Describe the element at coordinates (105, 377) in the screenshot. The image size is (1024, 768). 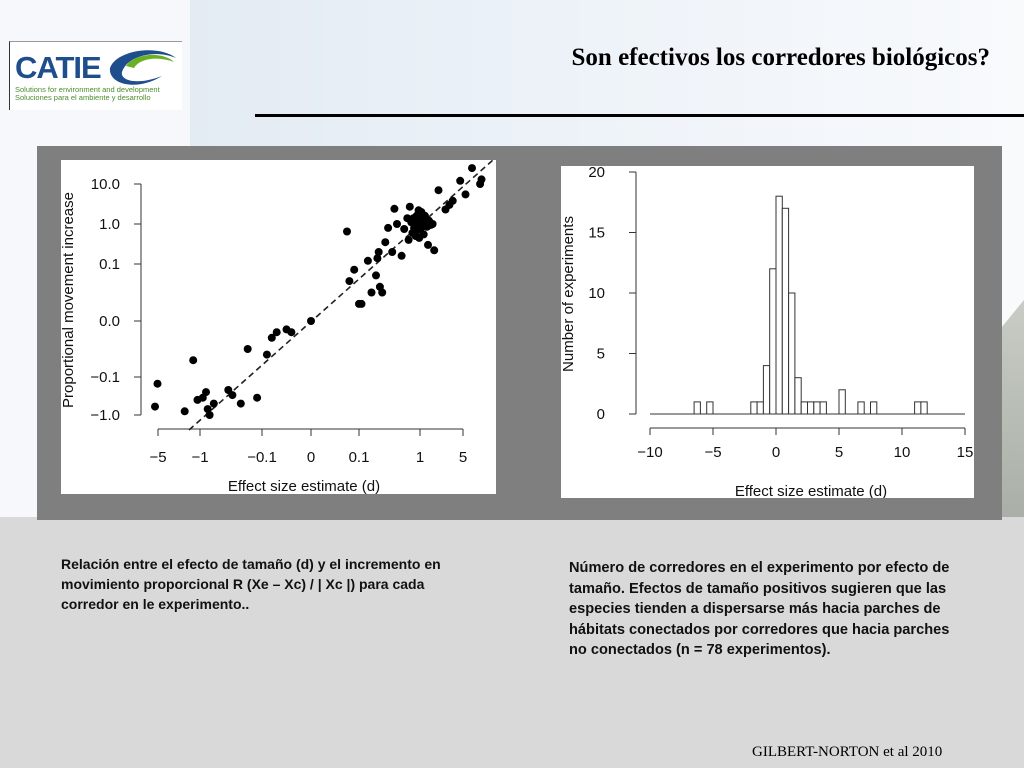
I see `y-tick-label: −0.1` at that location.